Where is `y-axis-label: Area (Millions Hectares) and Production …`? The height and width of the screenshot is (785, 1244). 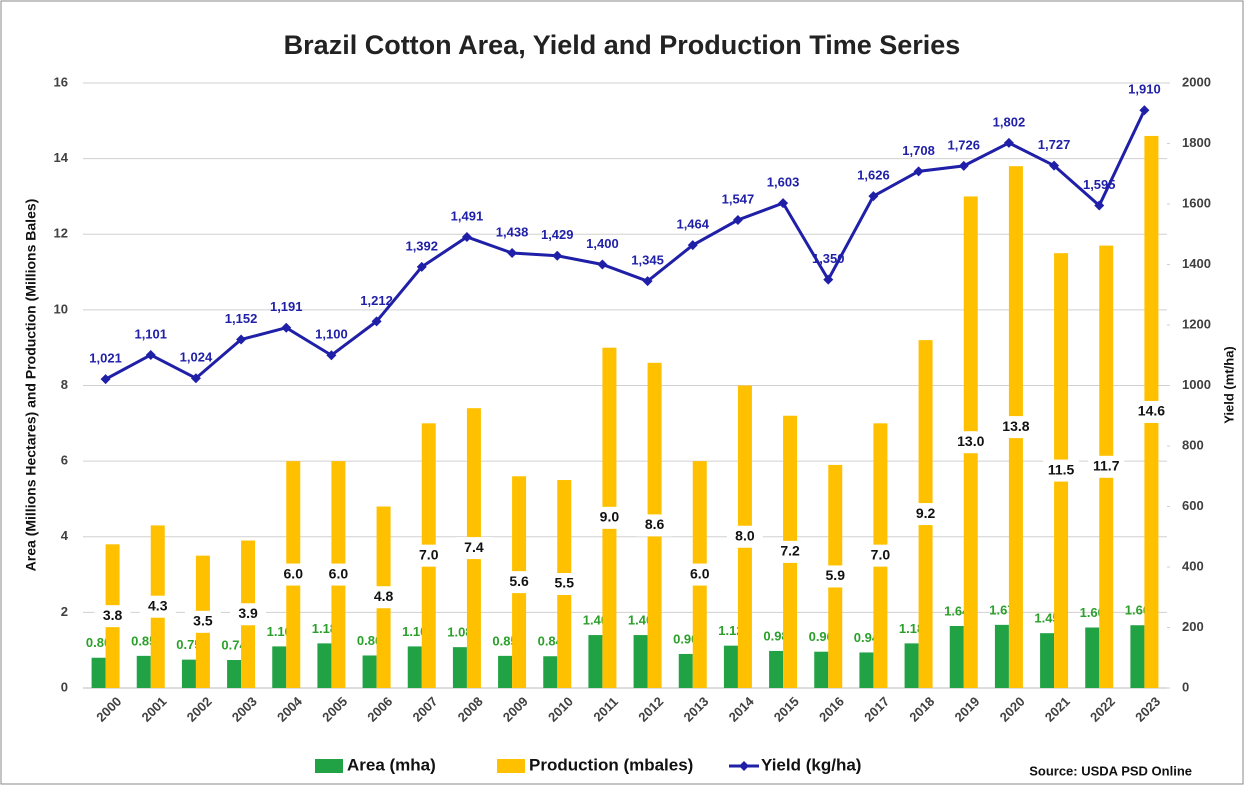
y-axis-label: Area (Millions Hectares) and Production … is located at coordinates (31, 385).